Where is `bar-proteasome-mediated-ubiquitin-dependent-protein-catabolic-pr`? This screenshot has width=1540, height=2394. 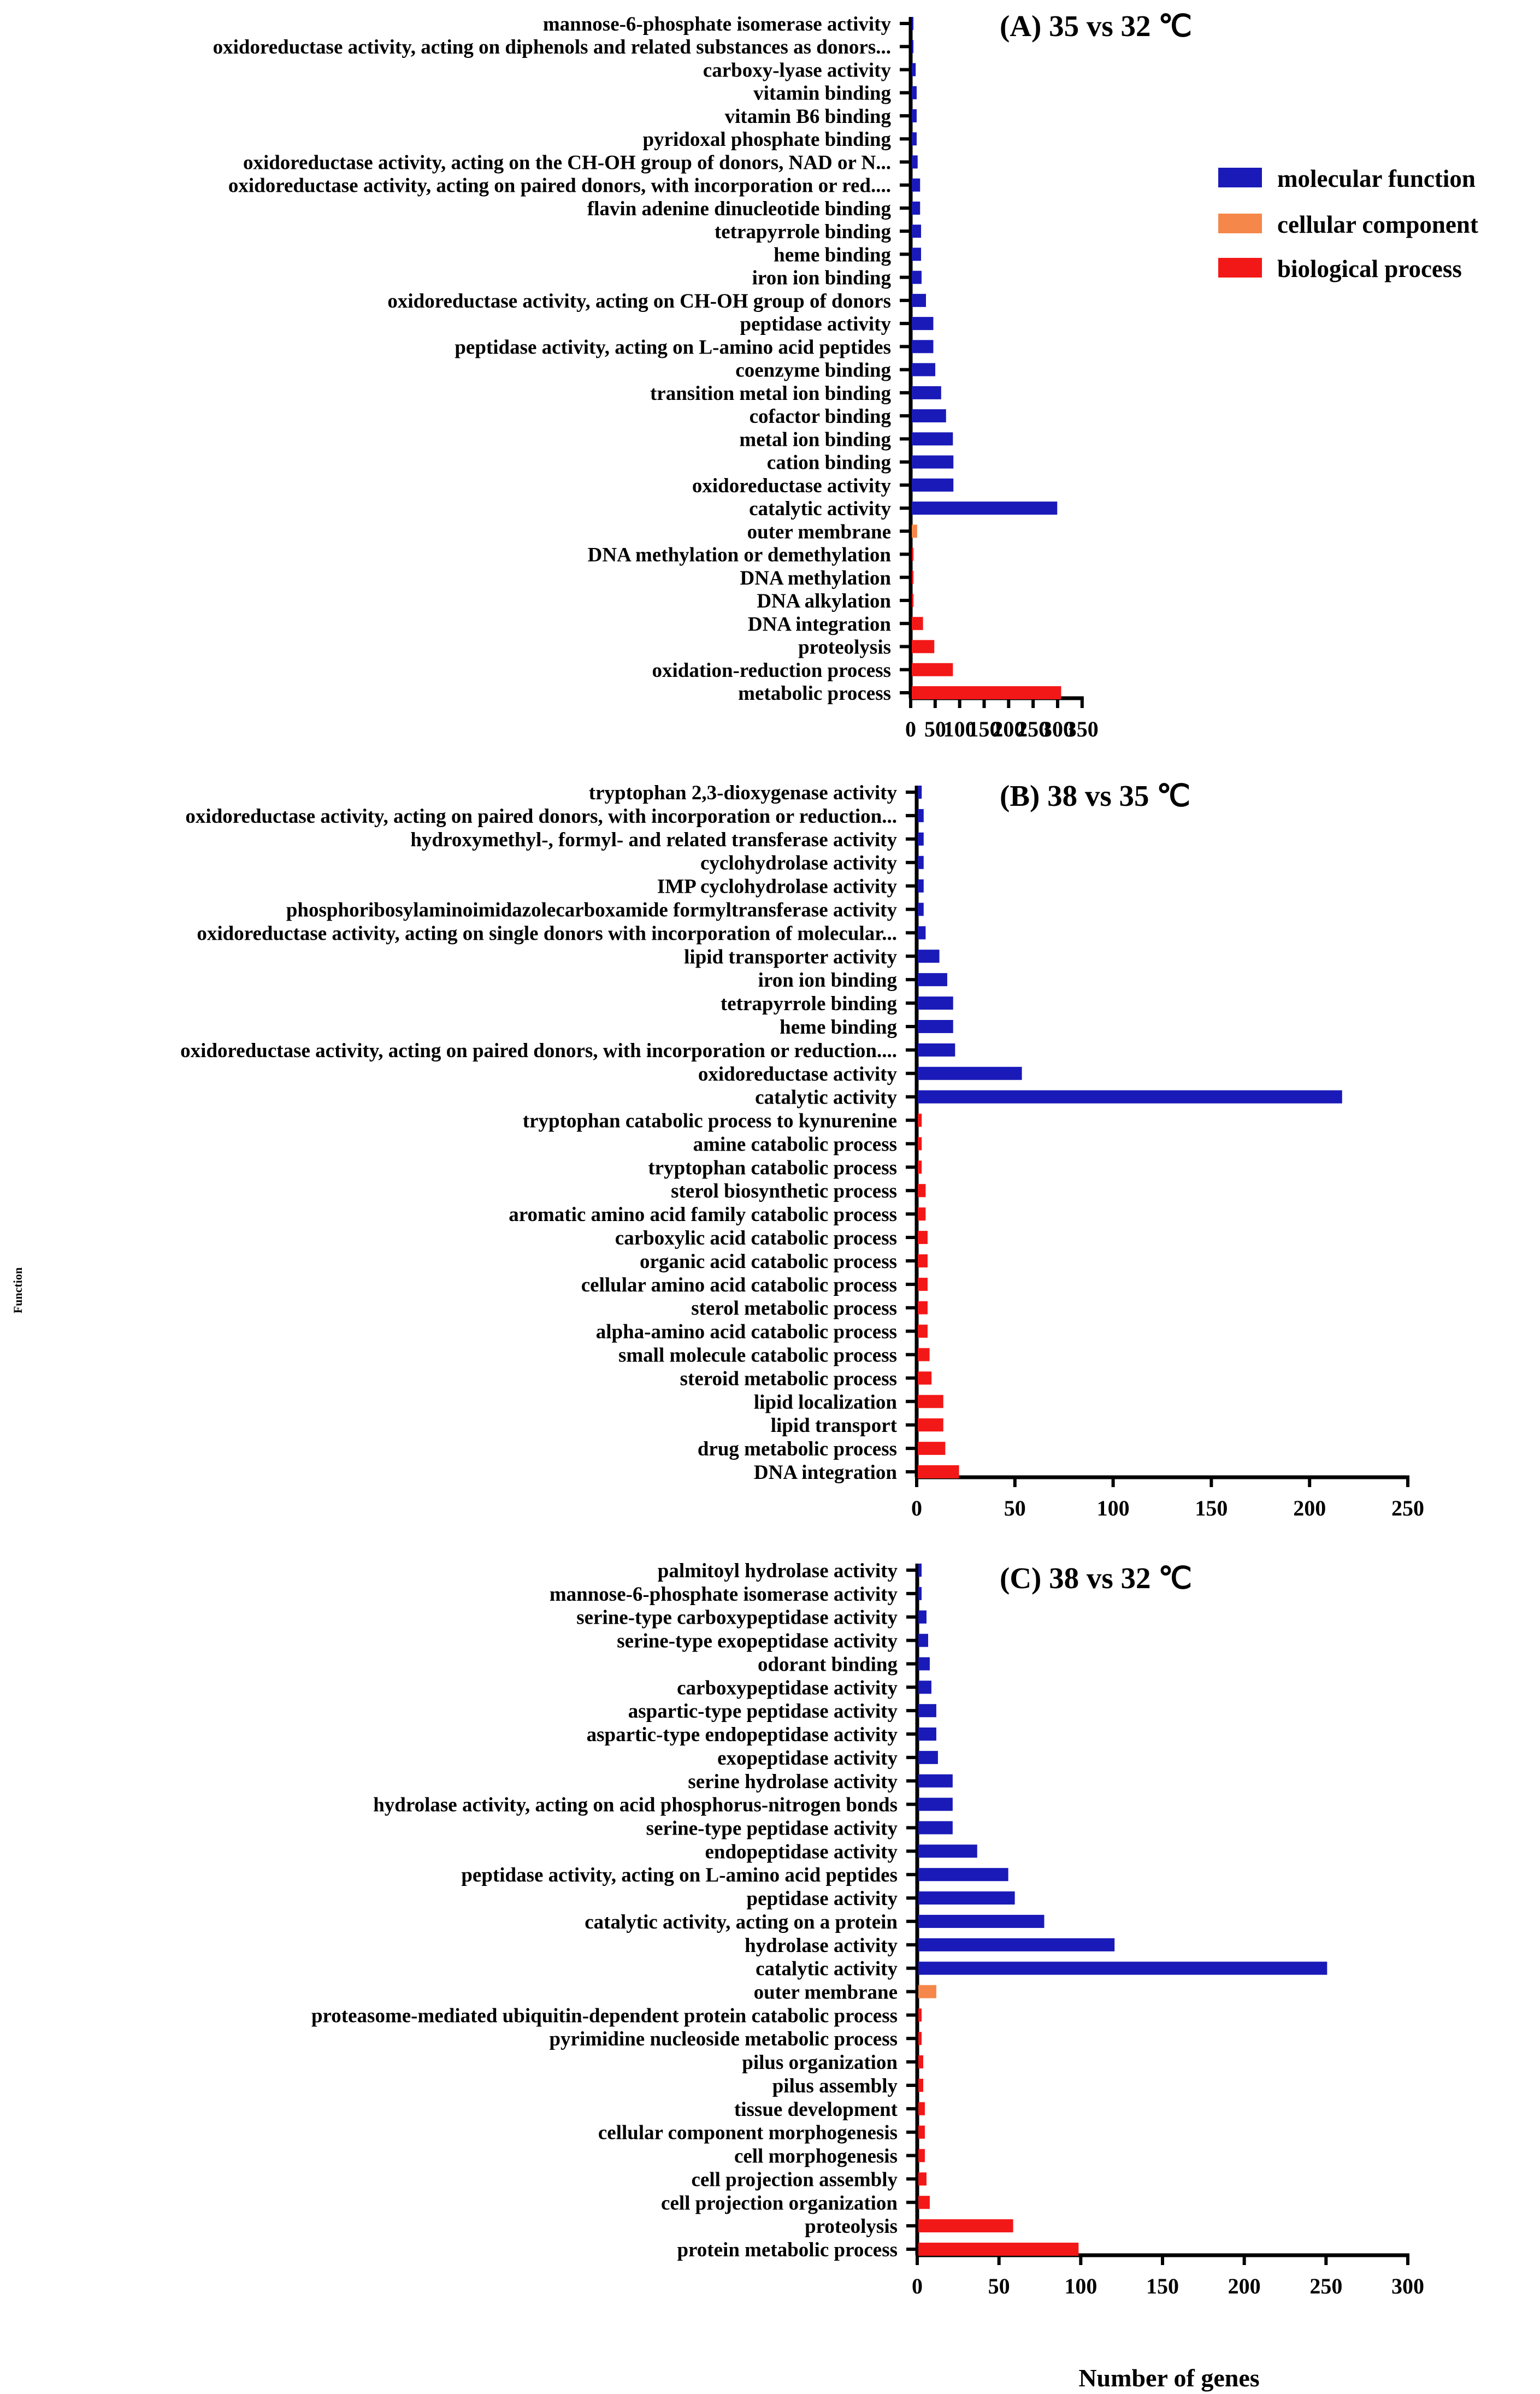
bar-proteasome-mediated-ubiquitin-dependent-protein-catabolic-pr is located at coordinates (920, 2015).